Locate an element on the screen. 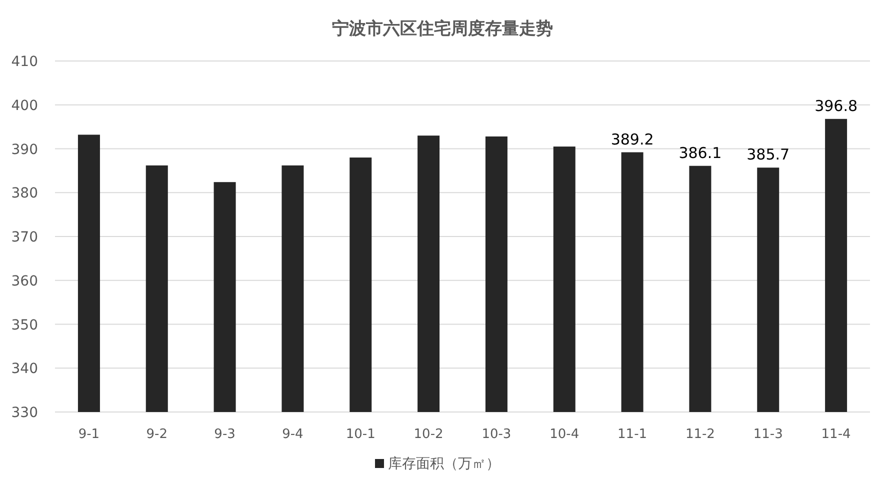 This screenshot has height=488, width=885. legend-label: 库存面积（万㎡） is located at coordinates (444, 464).